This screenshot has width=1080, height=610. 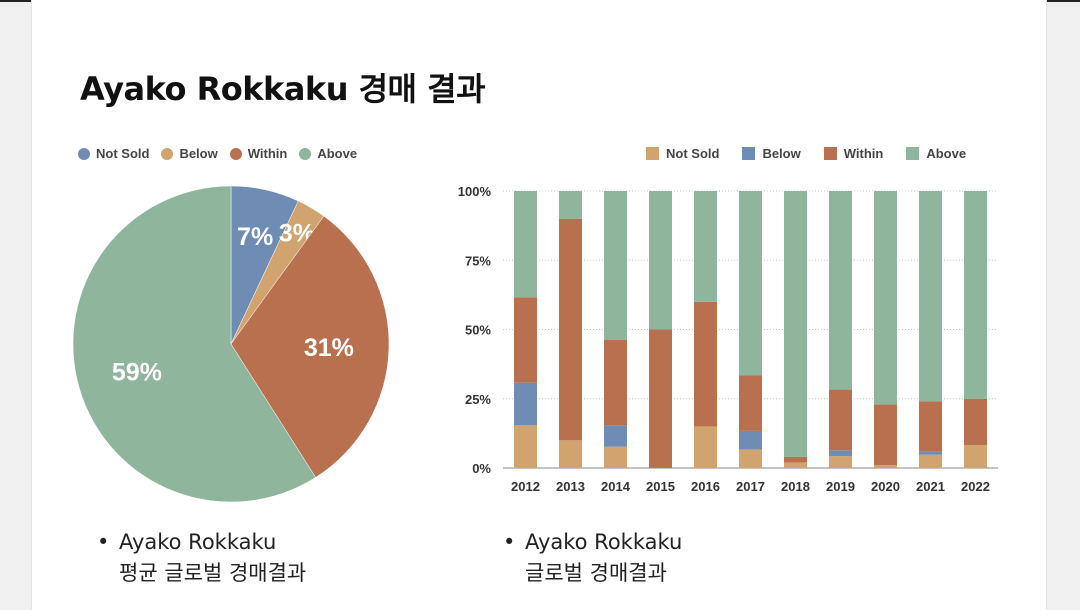 I want to click on bar-2013-above, so click(x=570, y=205).